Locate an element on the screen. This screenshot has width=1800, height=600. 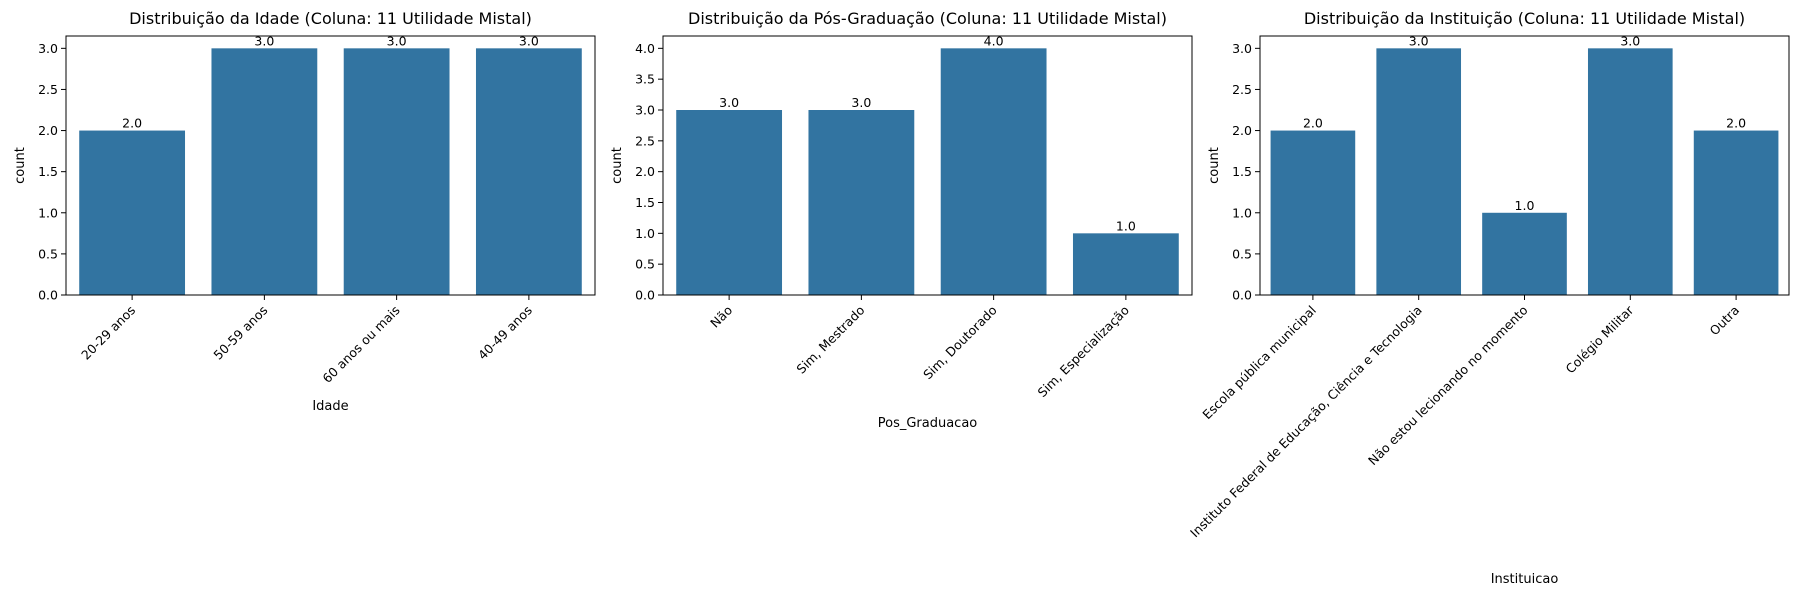
x-tick-label: Sim, Especialização is located at coordinates (1083, 352).